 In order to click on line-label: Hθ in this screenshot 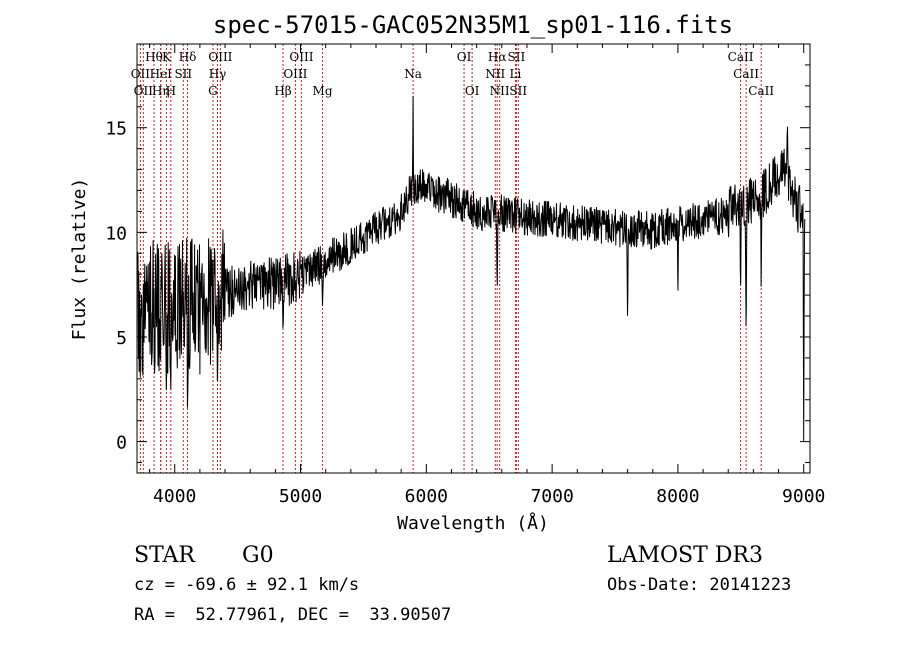, I will do `click(154, 57)`.